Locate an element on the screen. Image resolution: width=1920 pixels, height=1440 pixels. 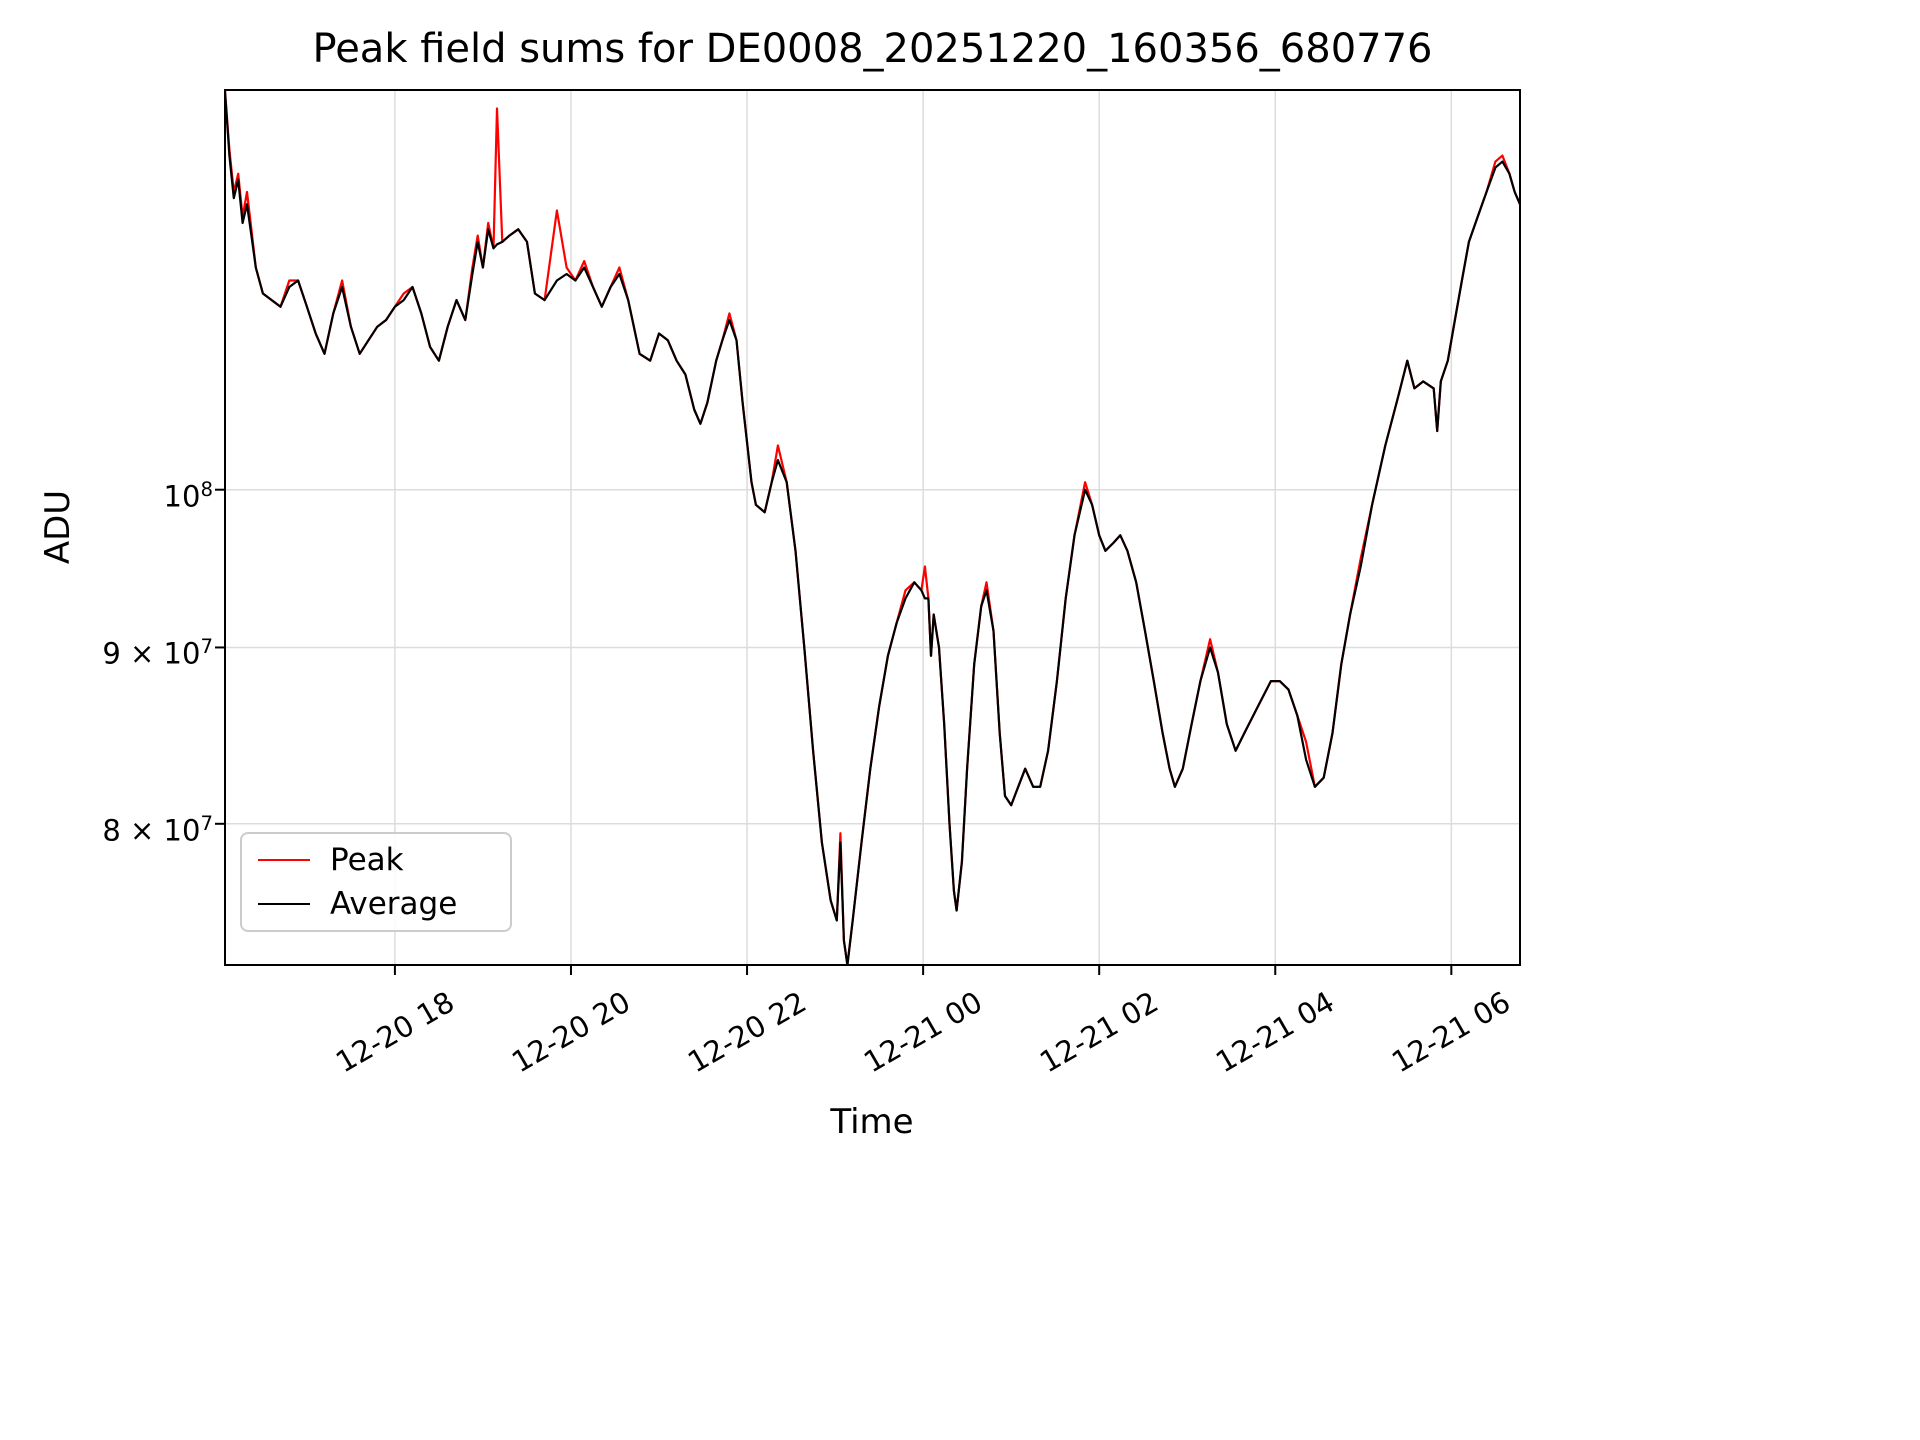
y-tick-label: 108 is located at coordinates (188, 495).